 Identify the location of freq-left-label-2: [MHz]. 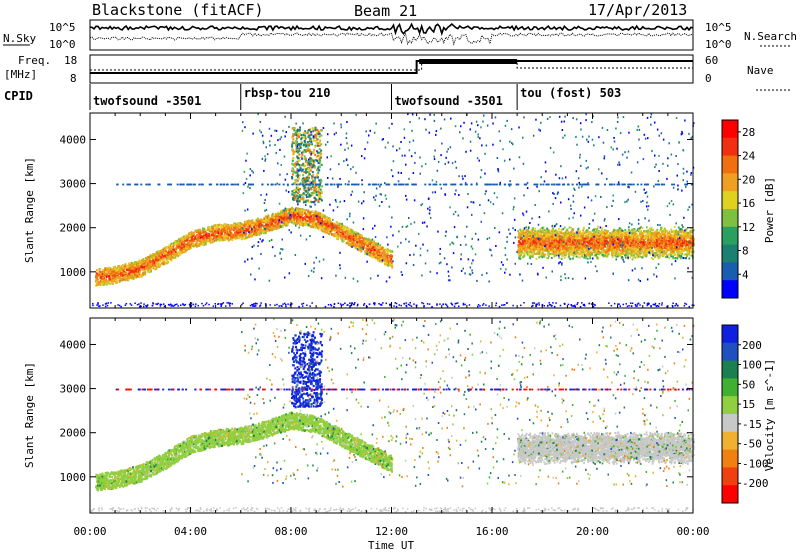
(20, 74).